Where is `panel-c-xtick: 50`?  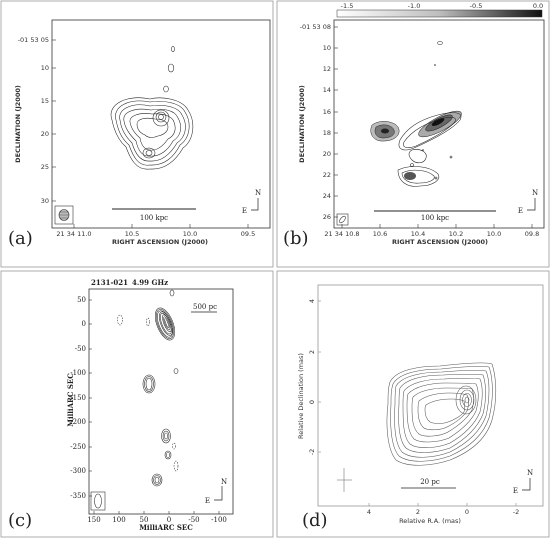
panel-c-xtick: 50 is located at coordinates (144, 520).